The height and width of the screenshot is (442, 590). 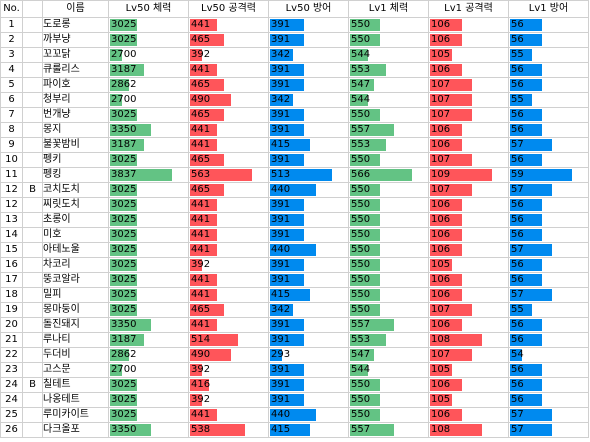 I want to click on cell-name: 도로롱, so click(x=75, y=25).